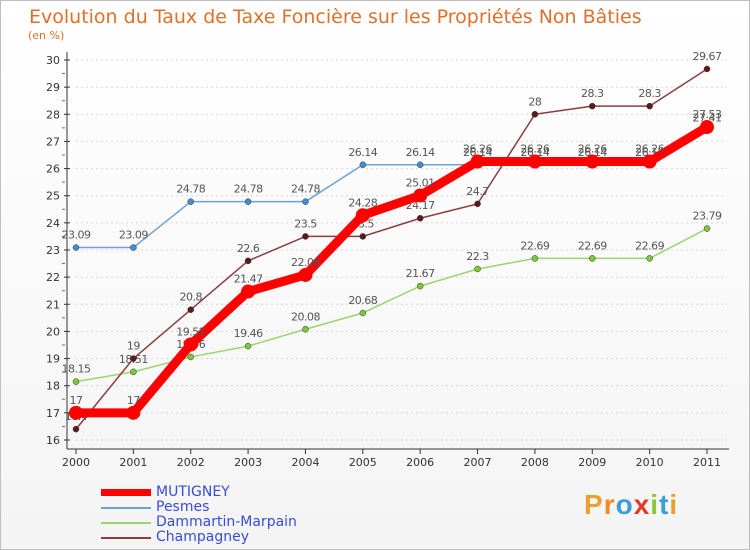 This screenshot has width=750, height=550. I want to click on logo-letter: x, so click(642, 504).